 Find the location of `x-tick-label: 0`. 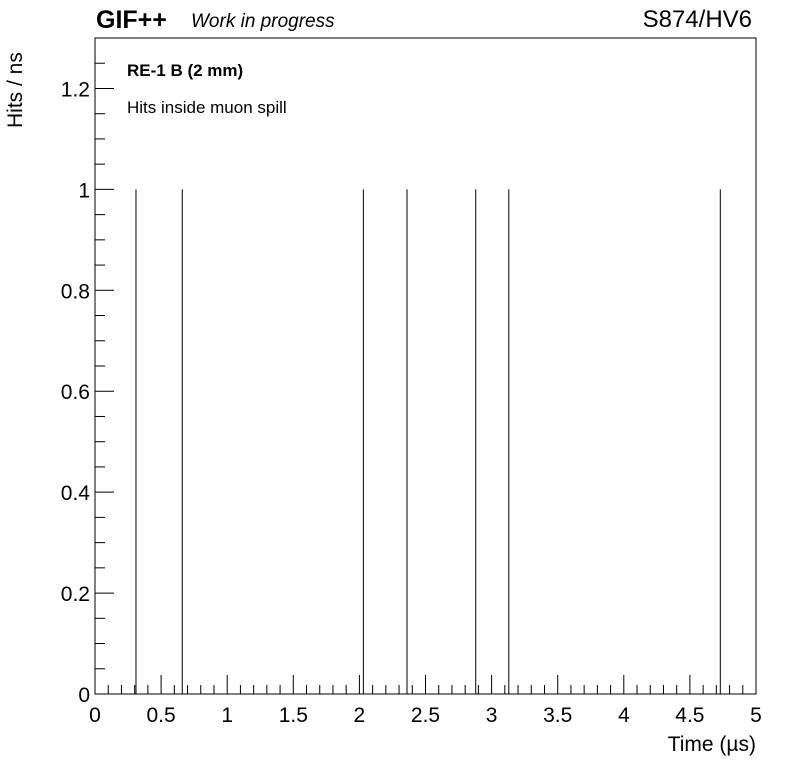

x-tick-label: 0 is located at coordinates (95, 715).